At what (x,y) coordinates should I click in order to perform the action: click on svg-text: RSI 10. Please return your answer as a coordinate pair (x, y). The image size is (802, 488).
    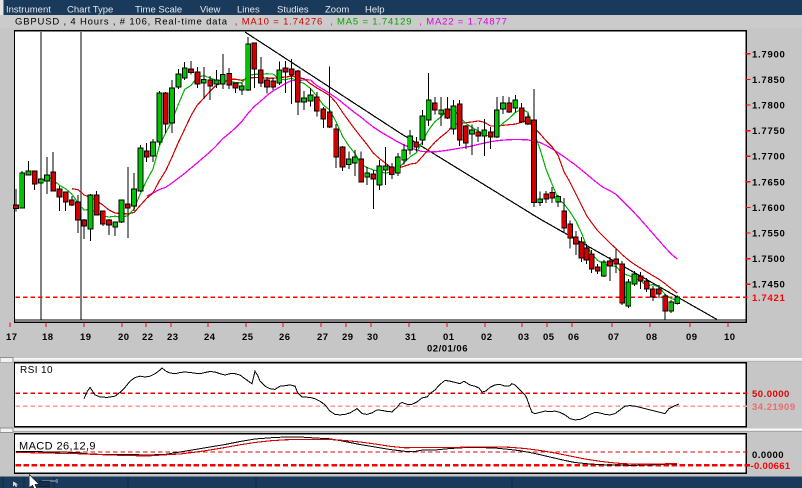
    Looking at the image, I should click on (36, 370).